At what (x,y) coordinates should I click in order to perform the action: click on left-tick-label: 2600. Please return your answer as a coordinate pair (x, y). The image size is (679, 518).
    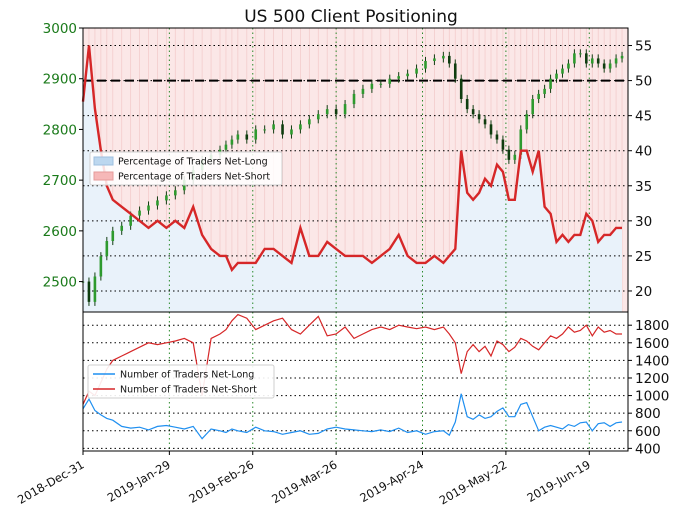
    Looking at the image, I should click on (60, 232).